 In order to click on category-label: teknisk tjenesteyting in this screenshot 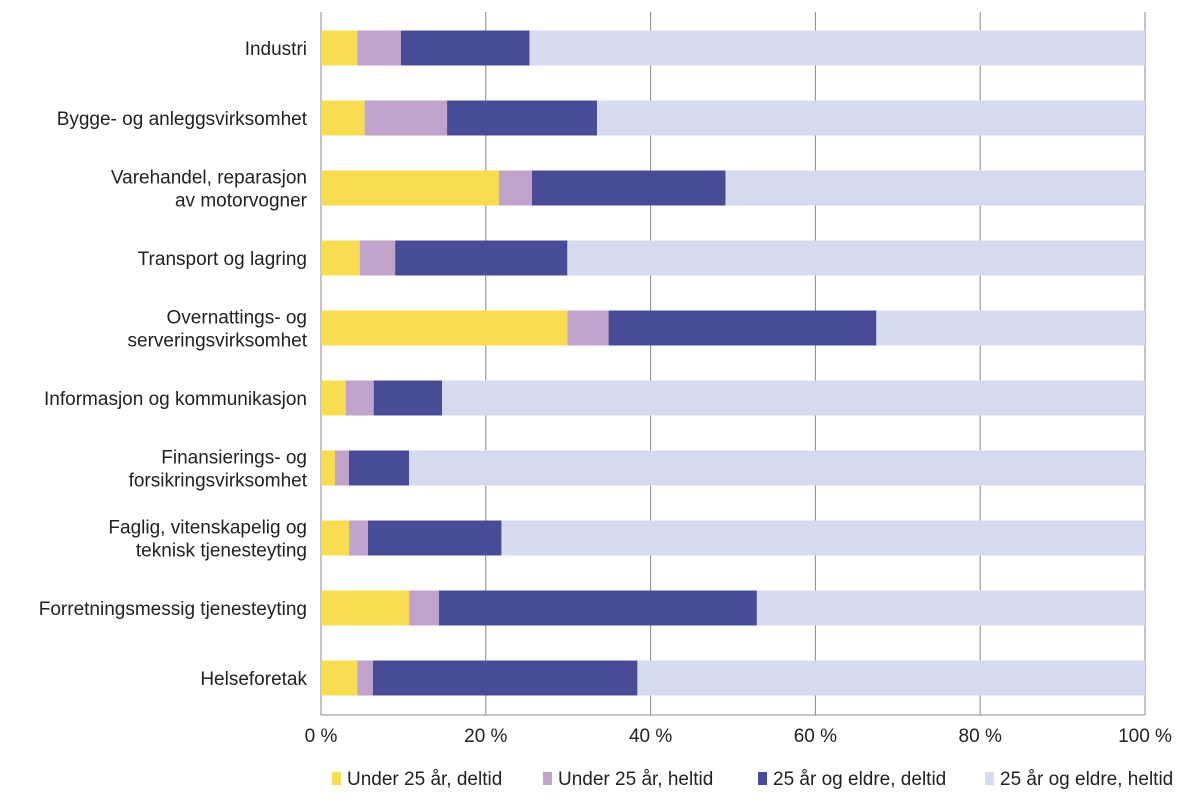, I will do `click(221, 551)`.